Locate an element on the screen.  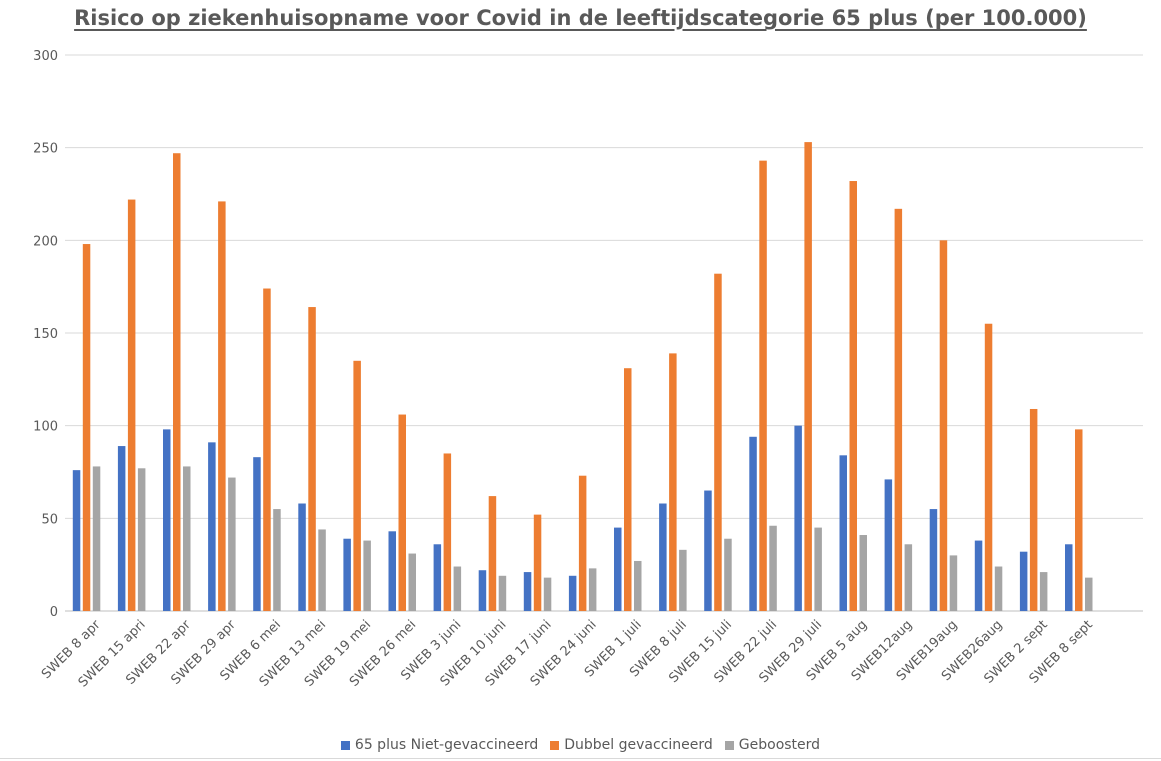
legend-label: Geboosterd is located at coordinates (779, 745).